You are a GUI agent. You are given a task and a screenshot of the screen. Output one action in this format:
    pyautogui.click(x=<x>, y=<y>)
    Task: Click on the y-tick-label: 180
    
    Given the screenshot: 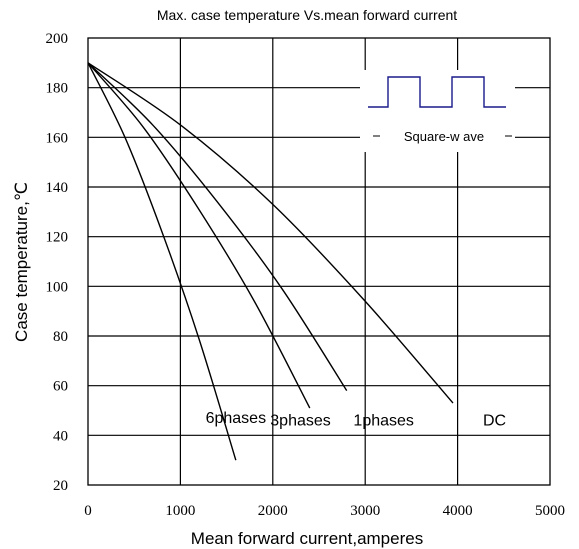 What is the action you would take?
    pyautogui.click(x=57, y=89)
    